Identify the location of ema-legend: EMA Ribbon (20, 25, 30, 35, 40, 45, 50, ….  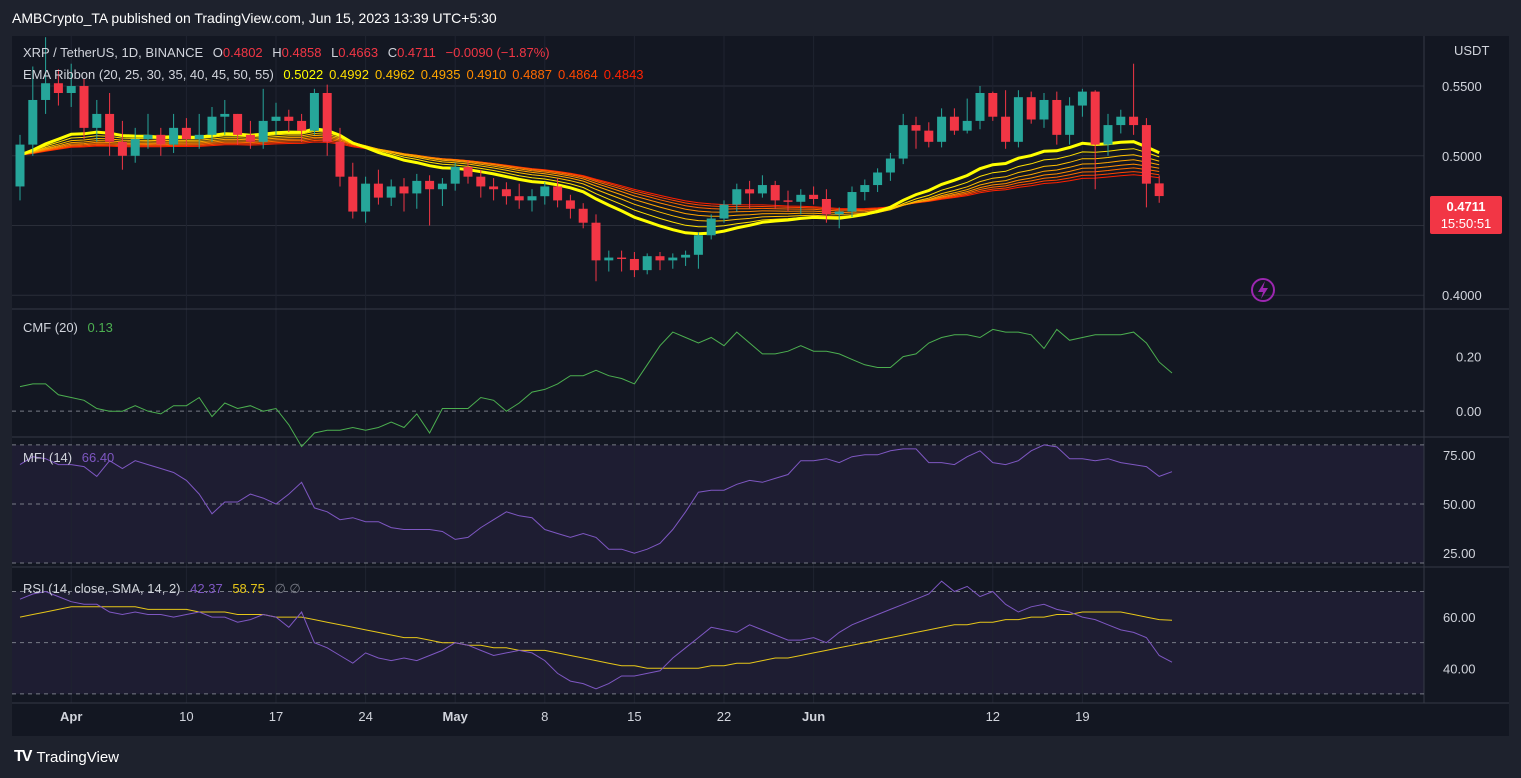
(339, 74).